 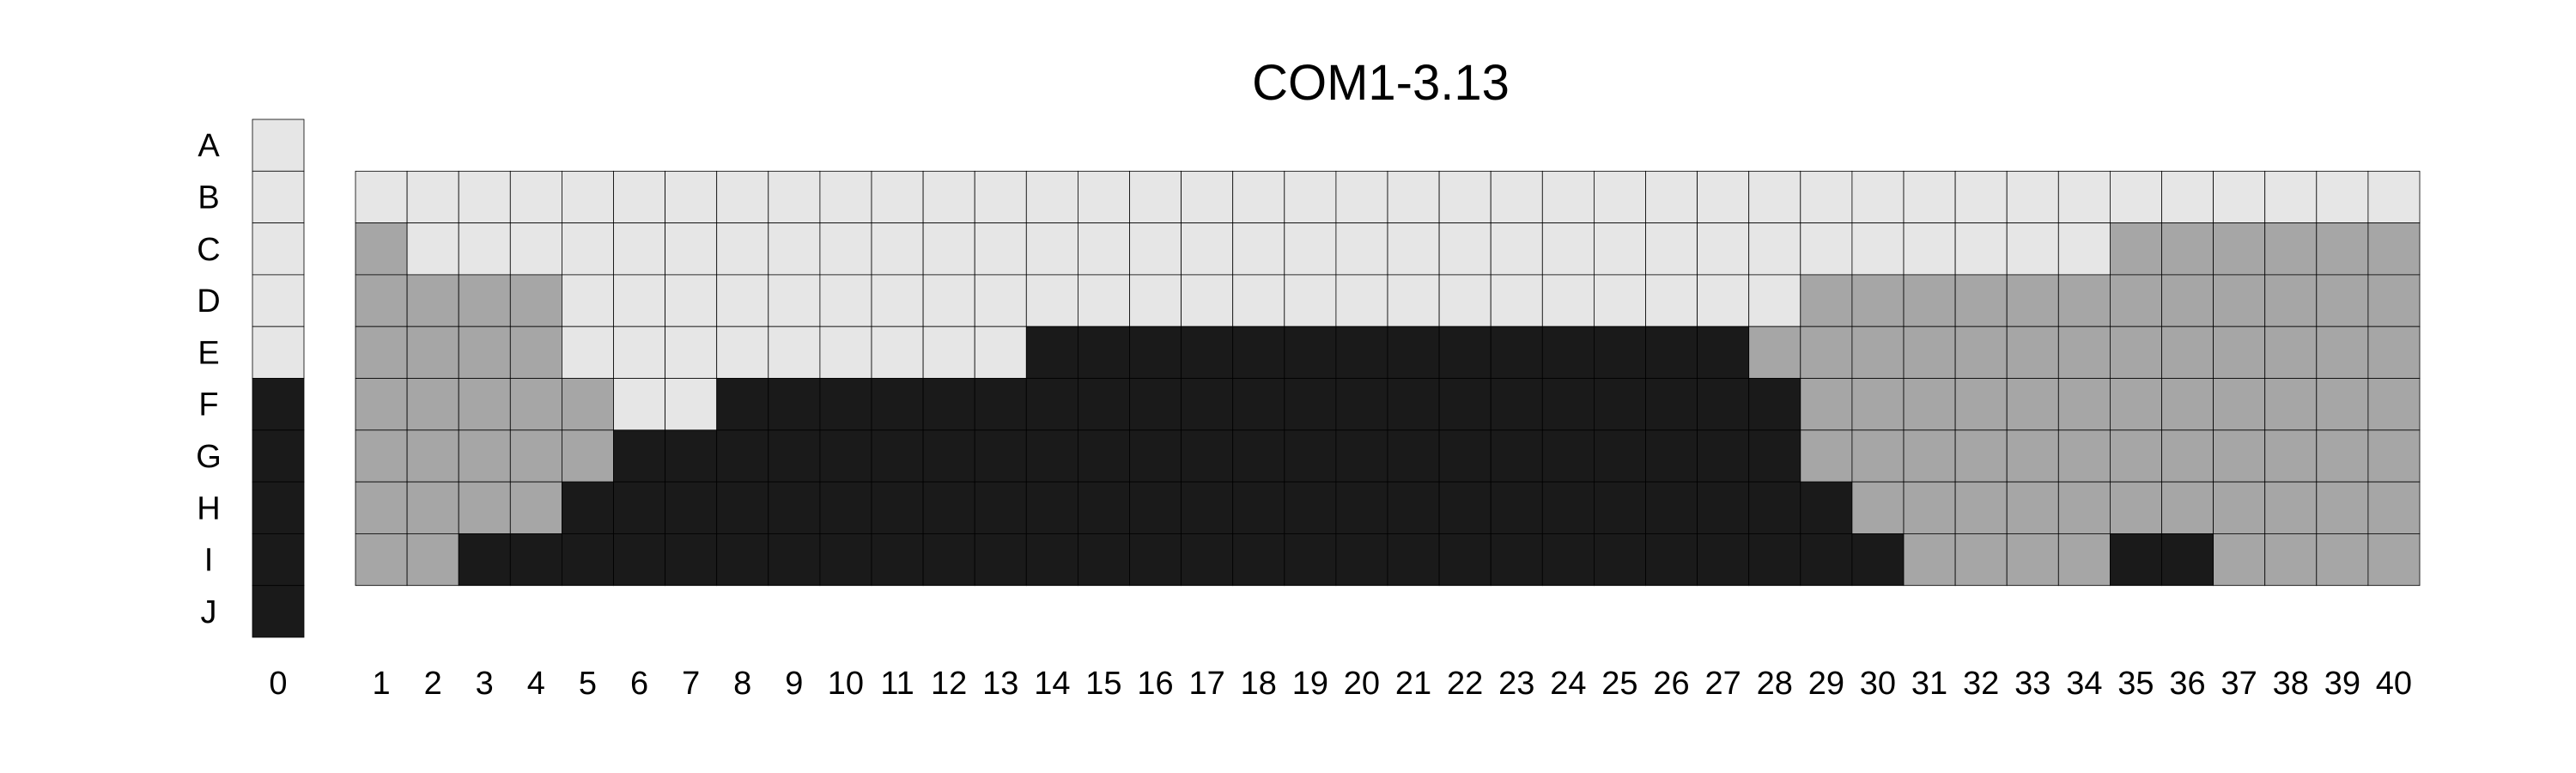 I want to click on column-label-25: 25, so click(x=1619, y=684).